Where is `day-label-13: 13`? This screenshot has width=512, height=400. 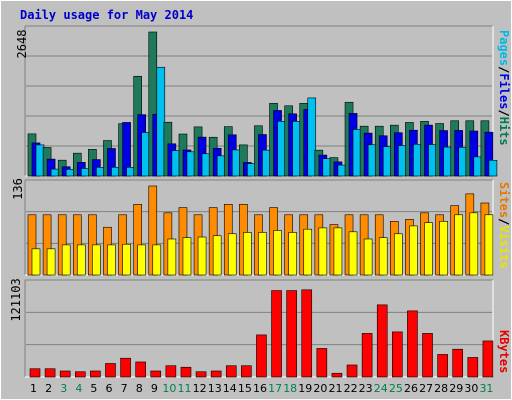
day-label-13: 13 is located at coordinates (215, 388).